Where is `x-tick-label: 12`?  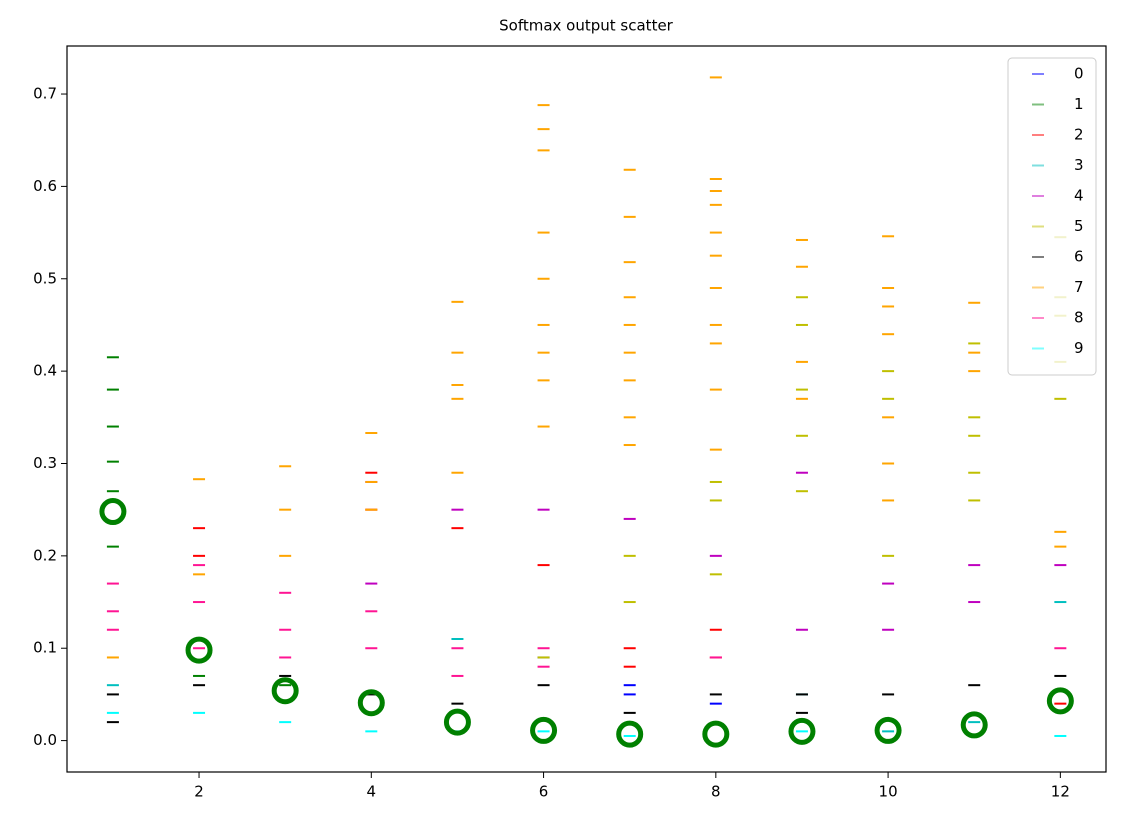 x-tick-label: 12 is located at coordinates (1060, 792).